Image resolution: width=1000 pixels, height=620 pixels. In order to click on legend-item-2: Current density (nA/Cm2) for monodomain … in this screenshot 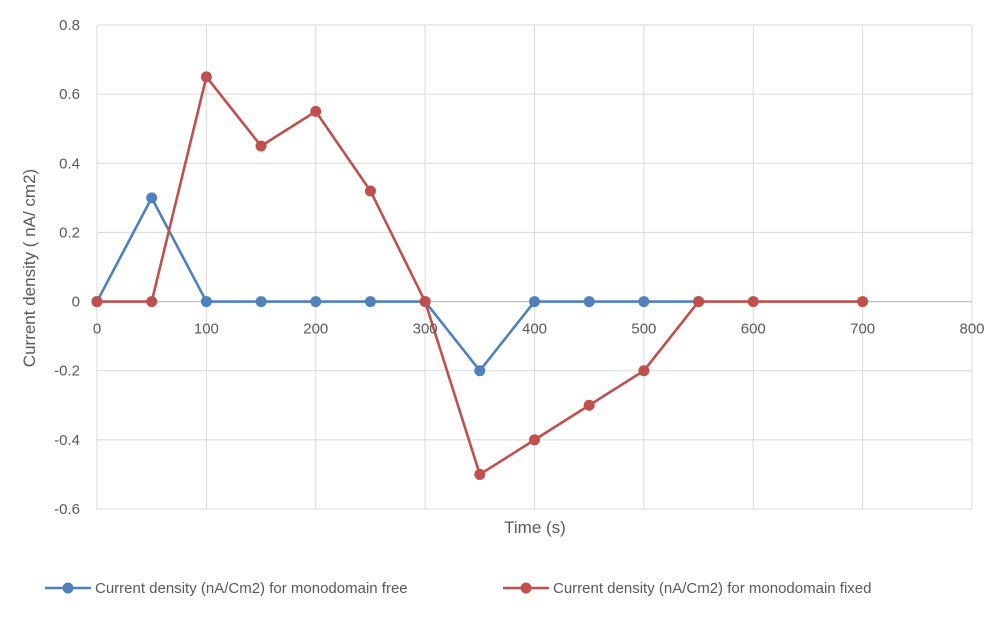, I will do `click(687, 588)`.